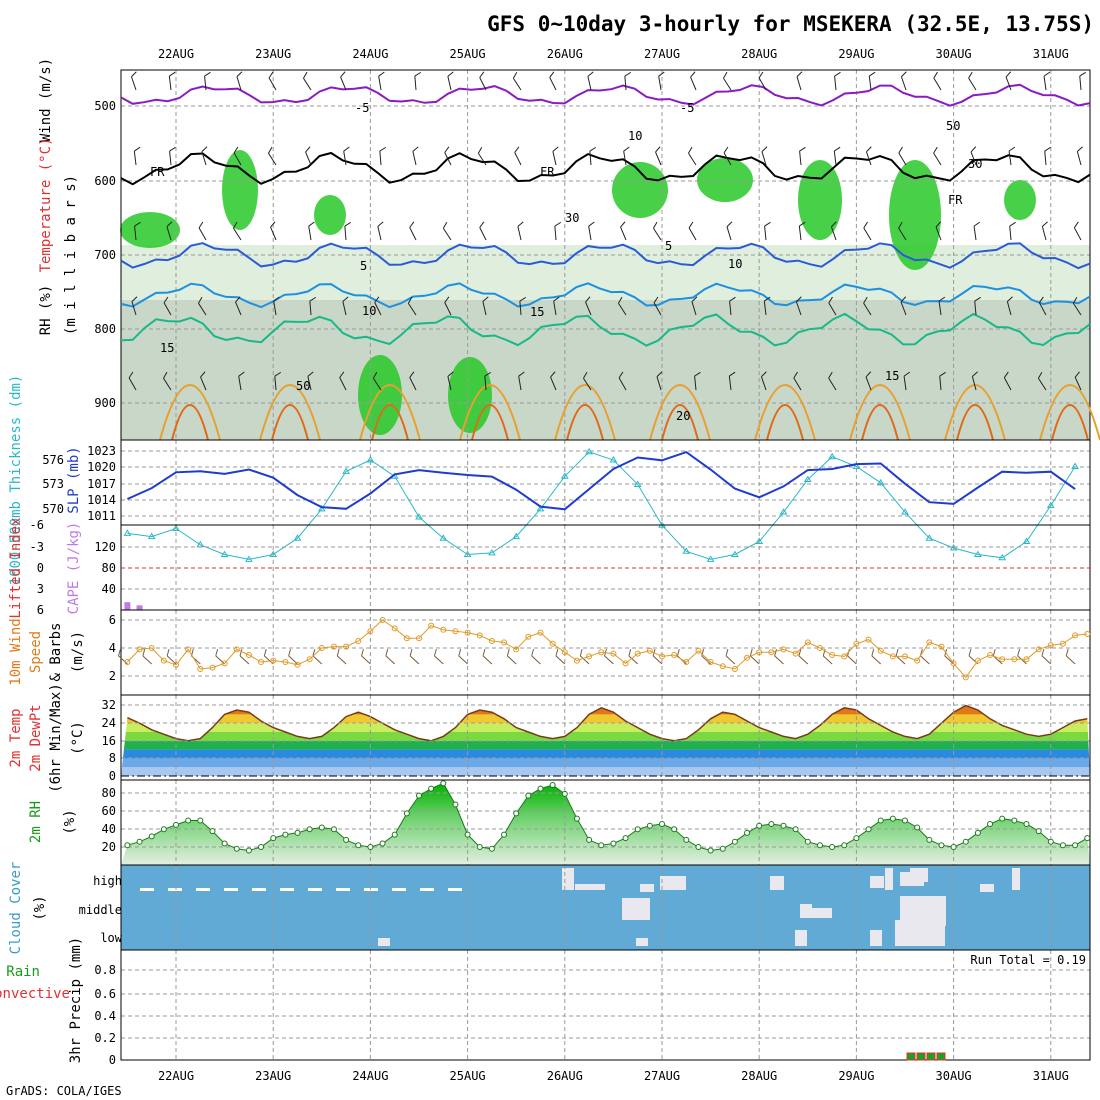  Describe the element at coordinates (1028, 960) in the screenshot. I see `run-total-label: Run Total = 0.19` at that location.